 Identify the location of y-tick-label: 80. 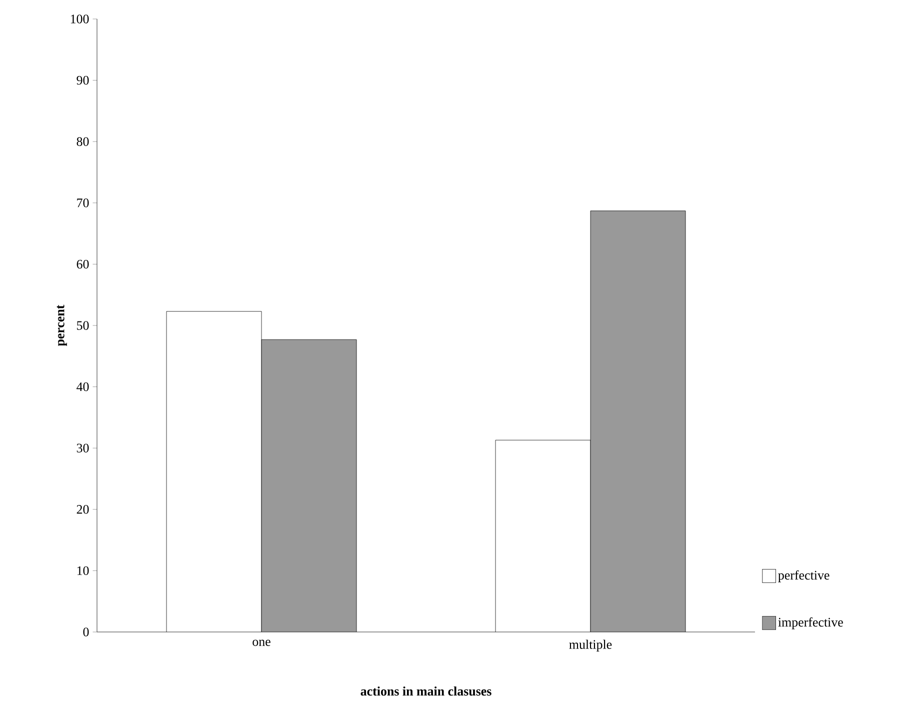
(82, 141).